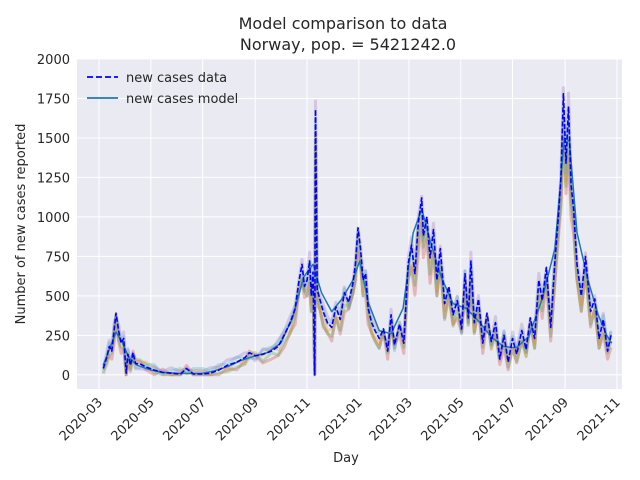  I want to click on y-tick-label: 750, so click(57, 257).